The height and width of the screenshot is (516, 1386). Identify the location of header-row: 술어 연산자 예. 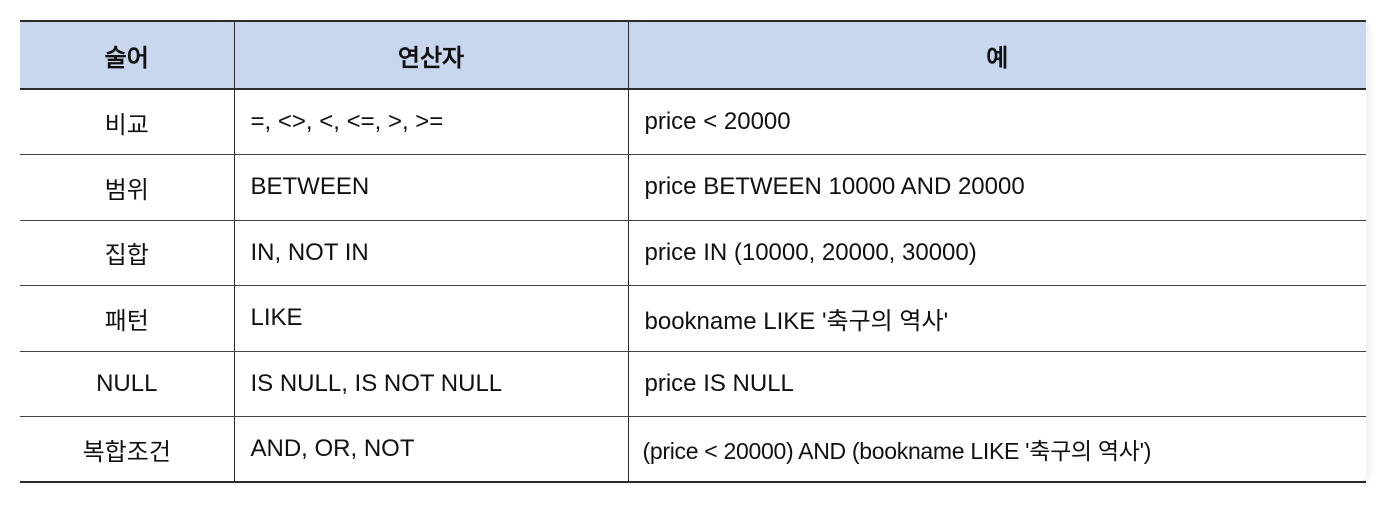
(693, 55).